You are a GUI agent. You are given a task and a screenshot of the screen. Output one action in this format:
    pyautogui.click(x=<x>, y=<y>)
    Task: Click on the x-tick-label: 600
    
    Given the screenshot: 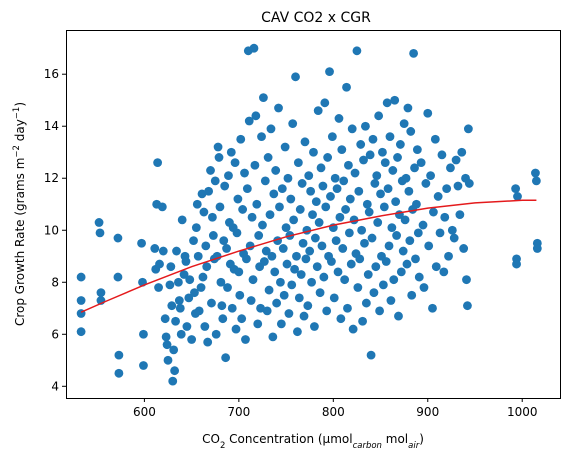 What is the action you would take?
    pyautogui.click(x=144, y=412)
    